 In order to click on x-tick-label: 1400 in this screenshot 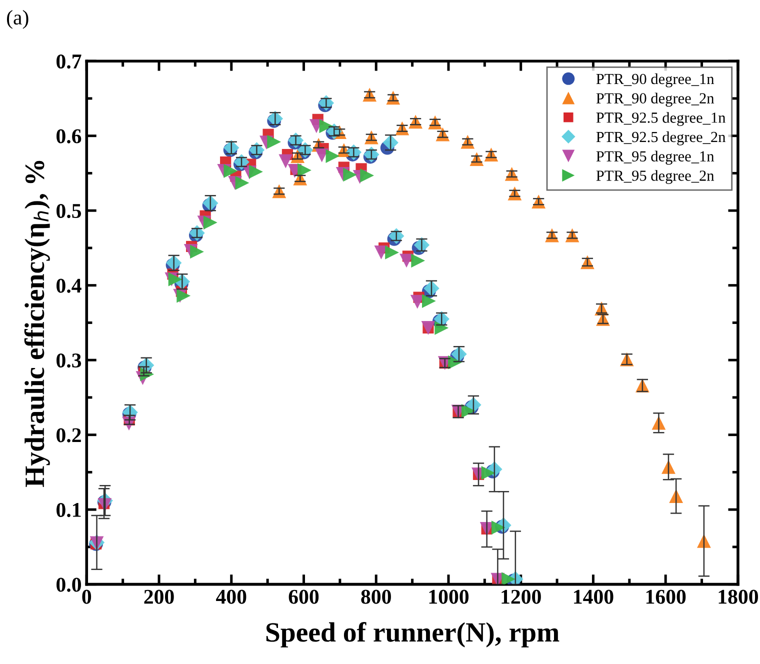, I will do `click(594, 597)`.